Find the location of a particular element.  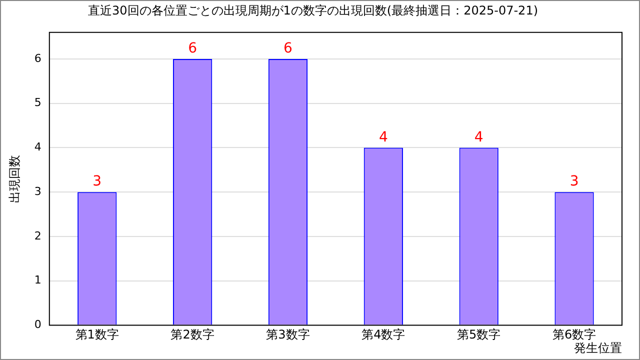

y-tick-label: 4 is located at coordinates (38, 147).